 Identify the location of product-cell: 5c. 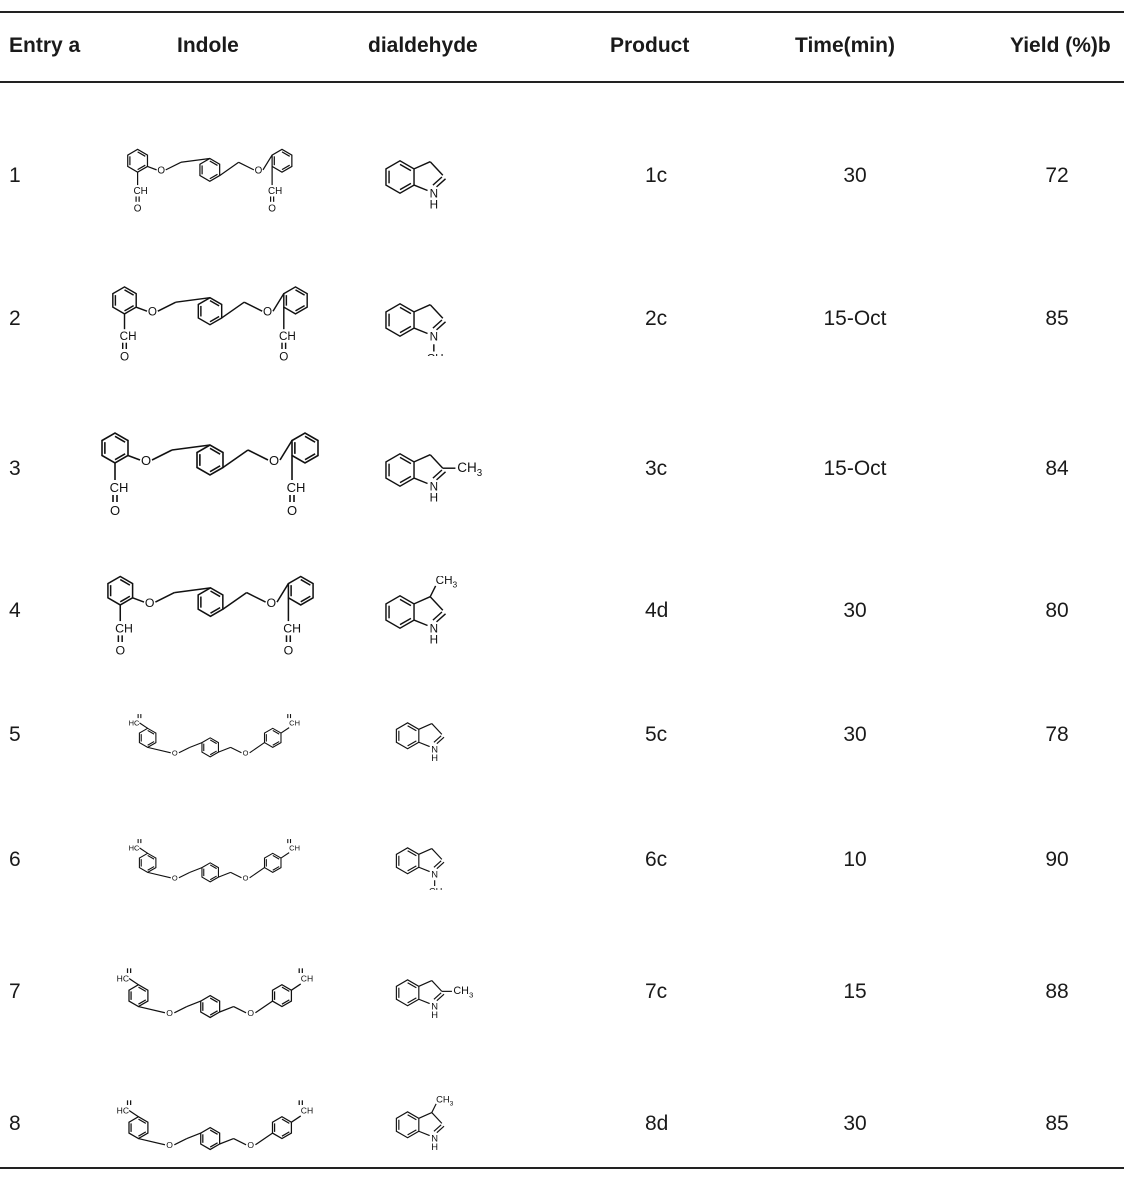
(656, 734).